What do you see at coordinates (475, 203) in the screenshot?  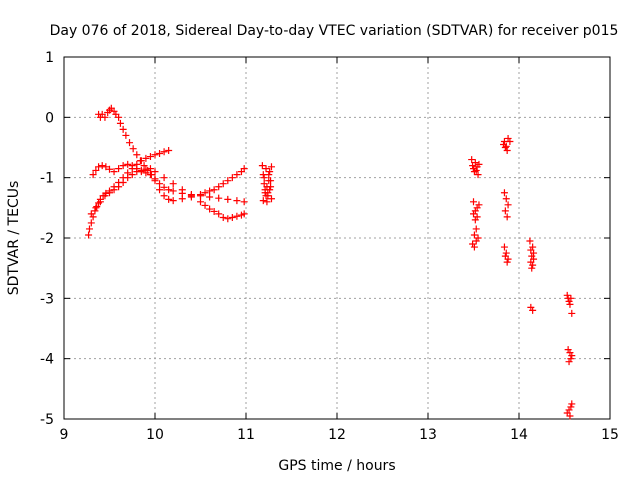 I see `series-cluster-13.5` at bounding box center [475, 203].